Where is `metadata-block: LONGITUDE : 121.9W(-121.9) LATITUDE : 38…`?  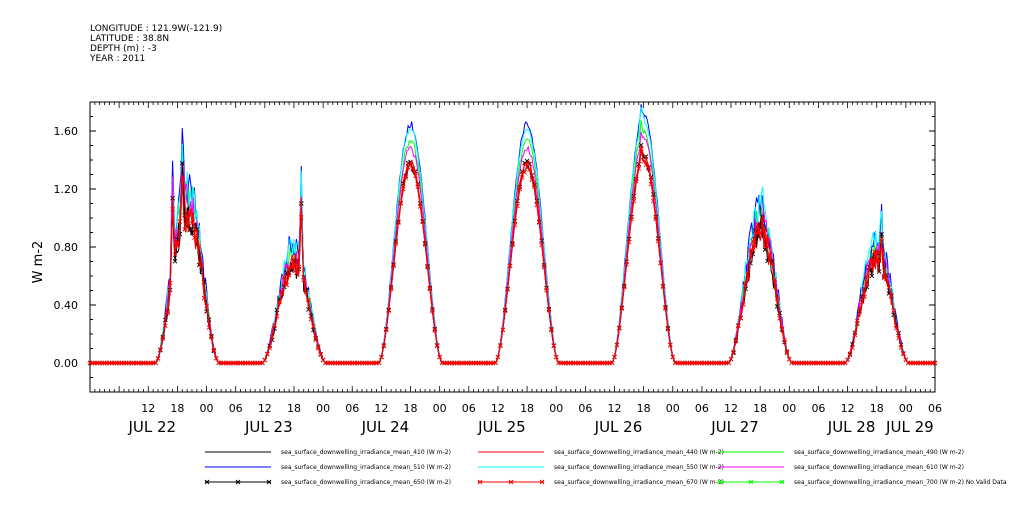
metadata-block: LONGITUDE : 121.9W(-121.9) LATITUDE : 38… is located at coordinates (155, 44).